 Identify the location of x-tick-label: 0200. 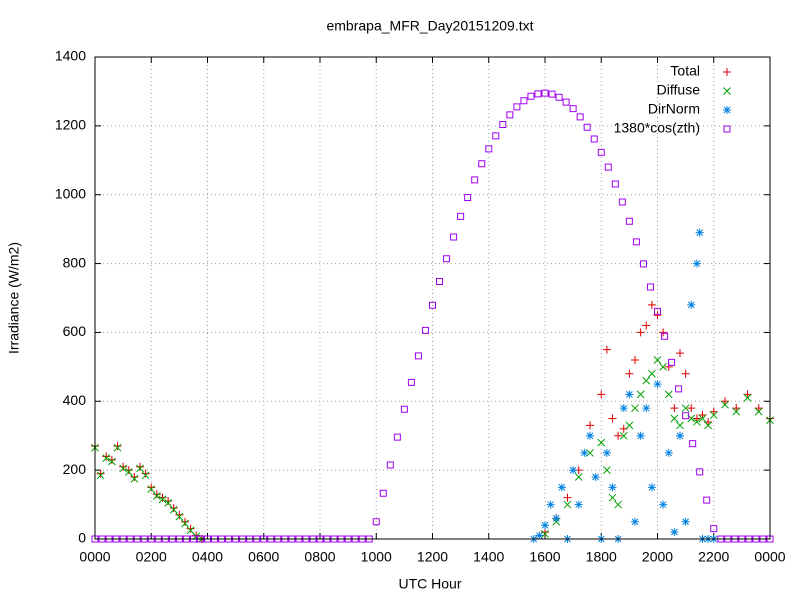
(151, 557).